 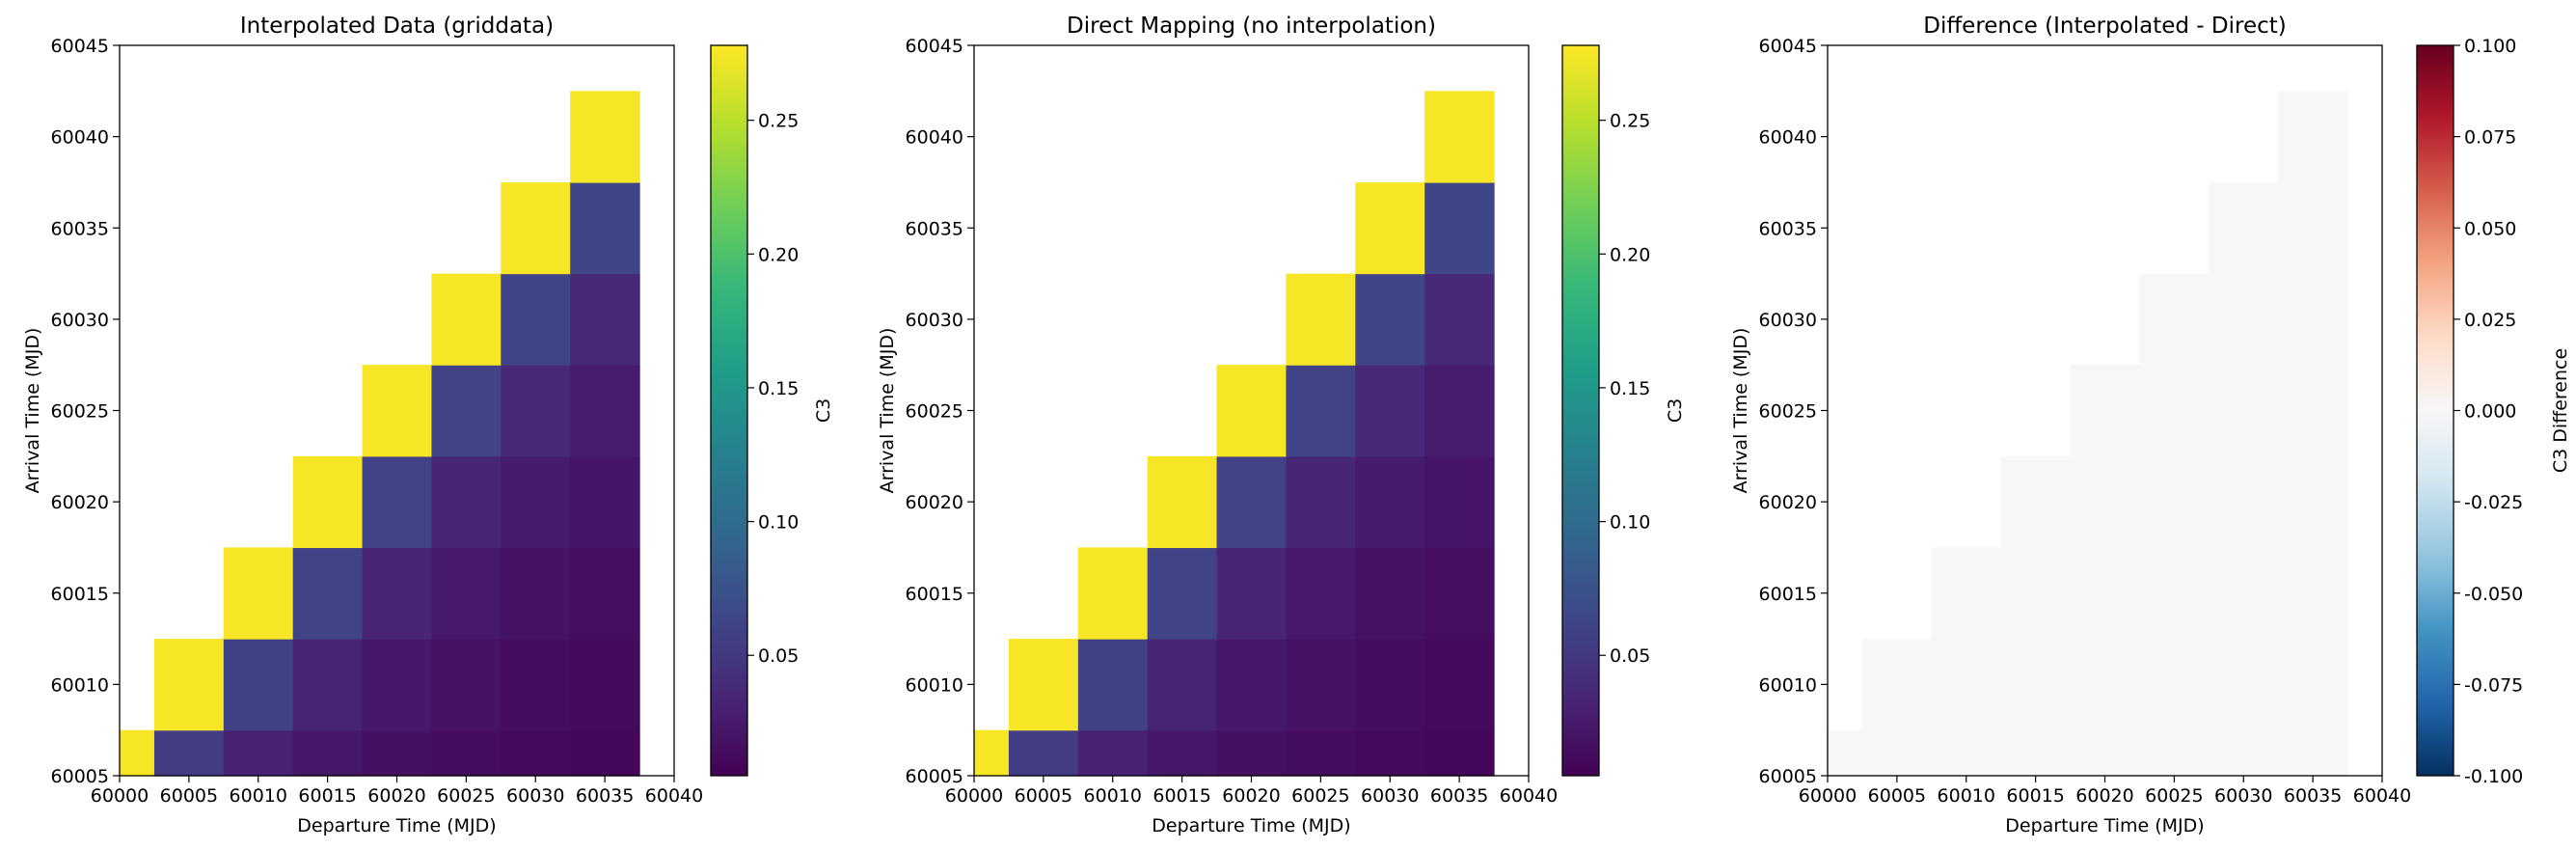 What do you see at coordinates (2490, 412) in the screenshot?
I see `colorbar-tick-label: 0.000` at bounding box center [2490, 412].